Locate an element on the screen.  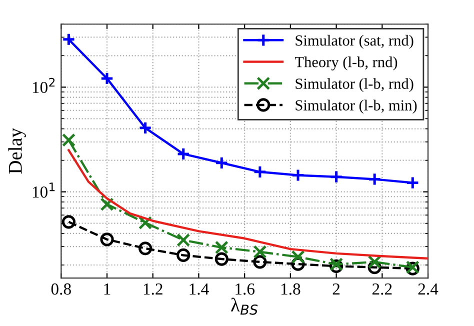
legend-label: Theory (l-b, rnd) is located at coordinates (346, 63).